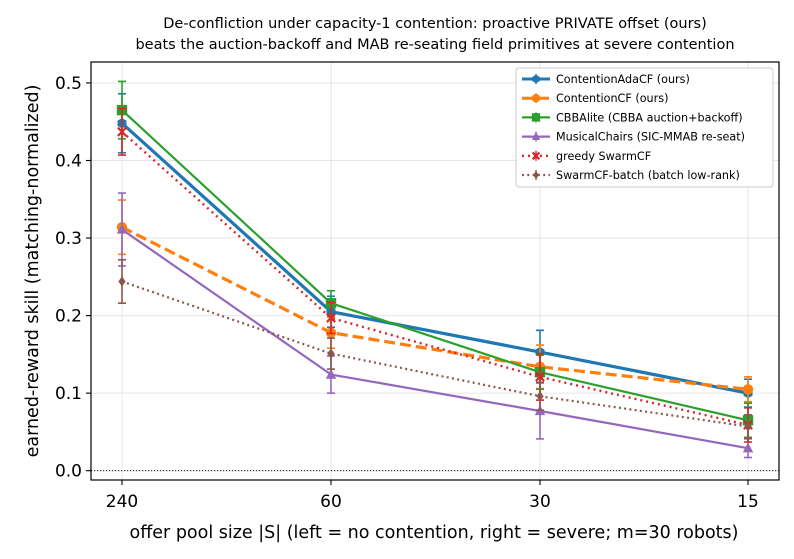 The height and width of the screenshot is (559, 794). What do you see at coordinates (649, 117) in the screenshot?
I see `legend-label: CBBAlite (CBBA auction+backoff)` at bounding box center [649, 117].